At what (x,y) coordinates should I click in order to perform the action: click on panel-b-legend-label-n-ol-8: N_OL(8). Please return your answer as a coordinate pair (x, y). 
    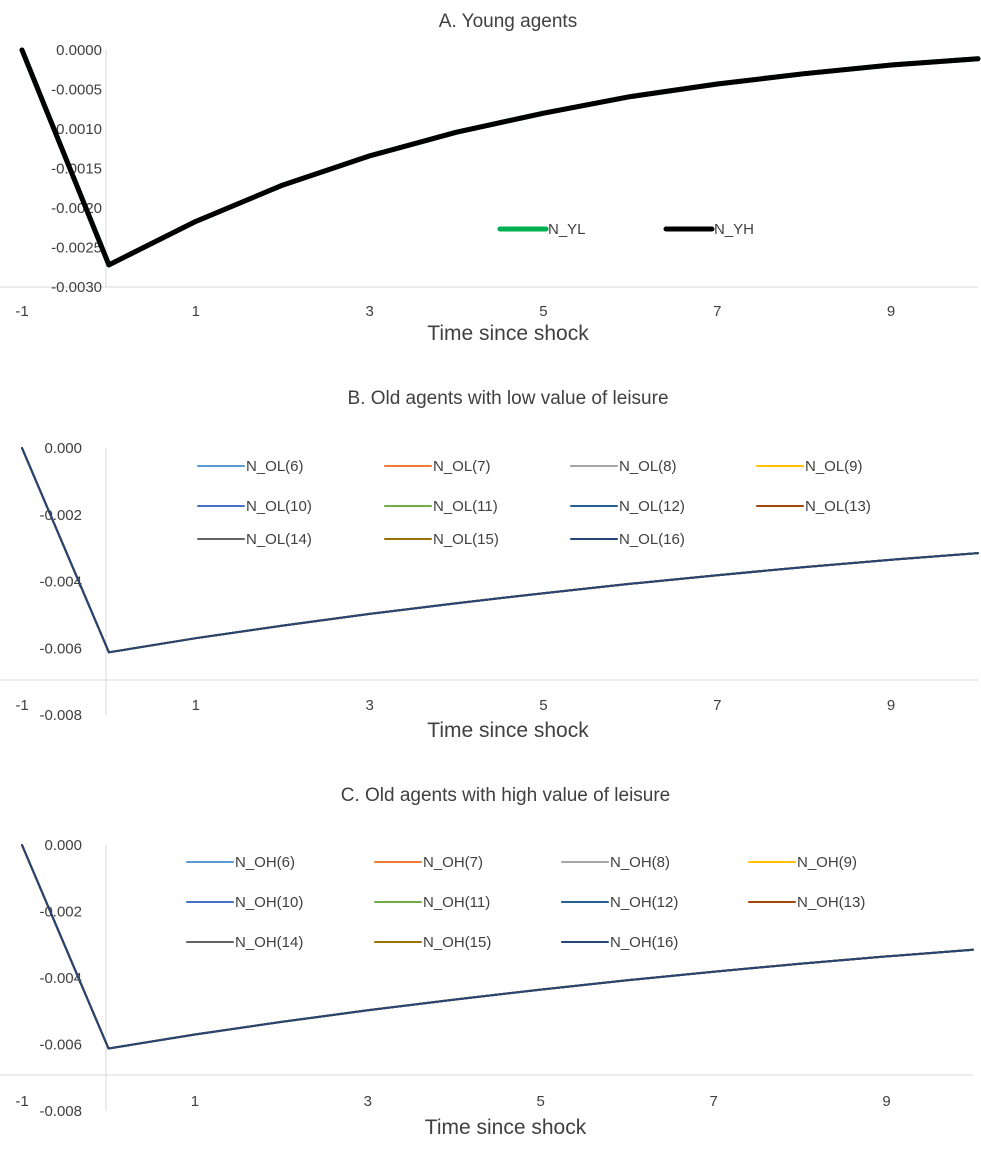
    Looking at the image, I should click on (648, 466).